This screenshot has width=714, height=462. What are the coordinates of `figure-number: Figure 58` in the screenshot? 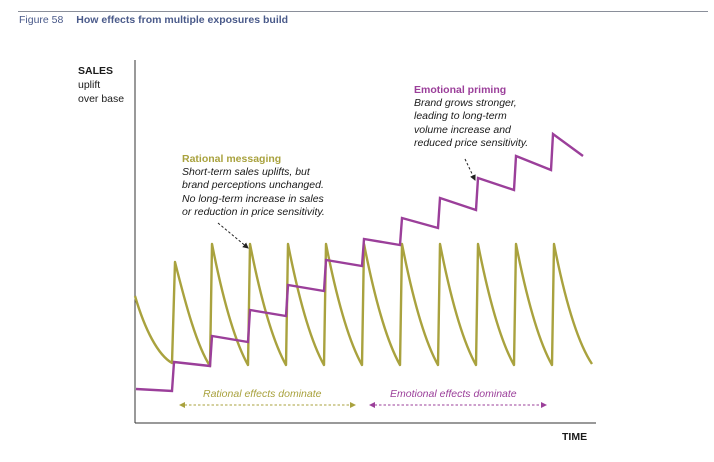 It's located at (41, 20).